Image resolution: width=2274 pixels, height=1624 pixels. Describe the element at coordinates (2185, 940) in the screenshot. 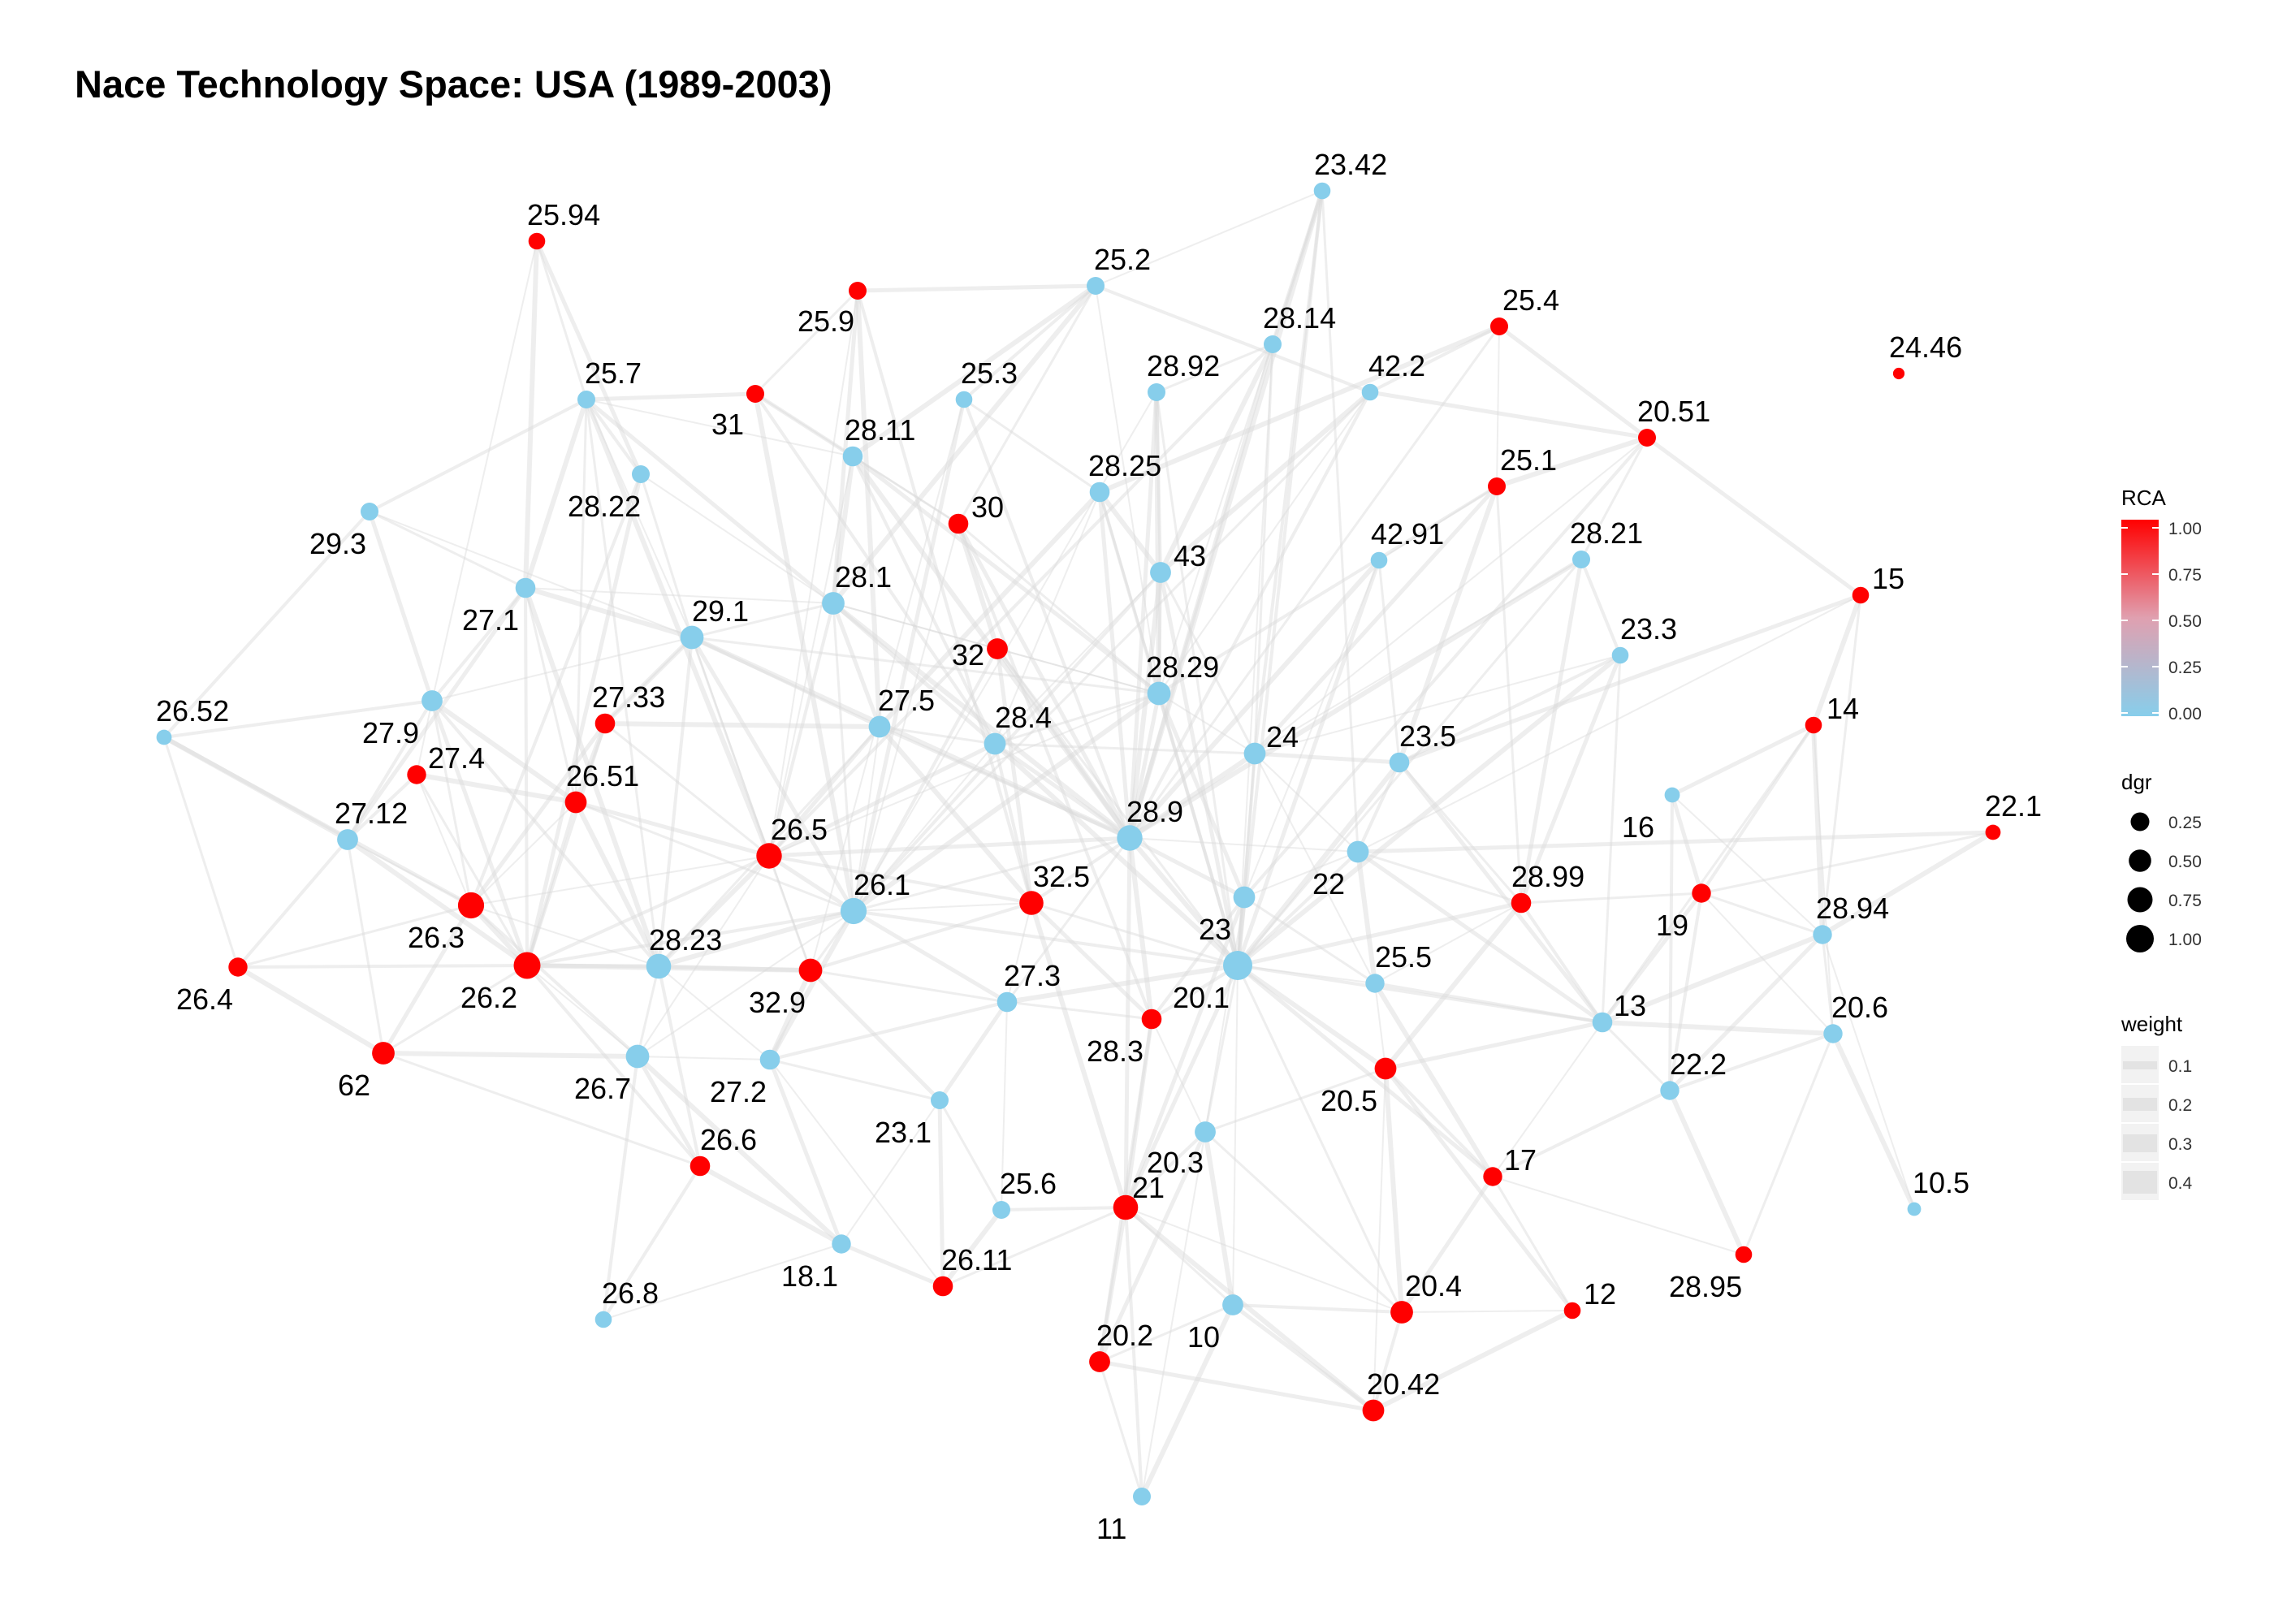

I see `legend-dgr-label: 1.00` at that location.